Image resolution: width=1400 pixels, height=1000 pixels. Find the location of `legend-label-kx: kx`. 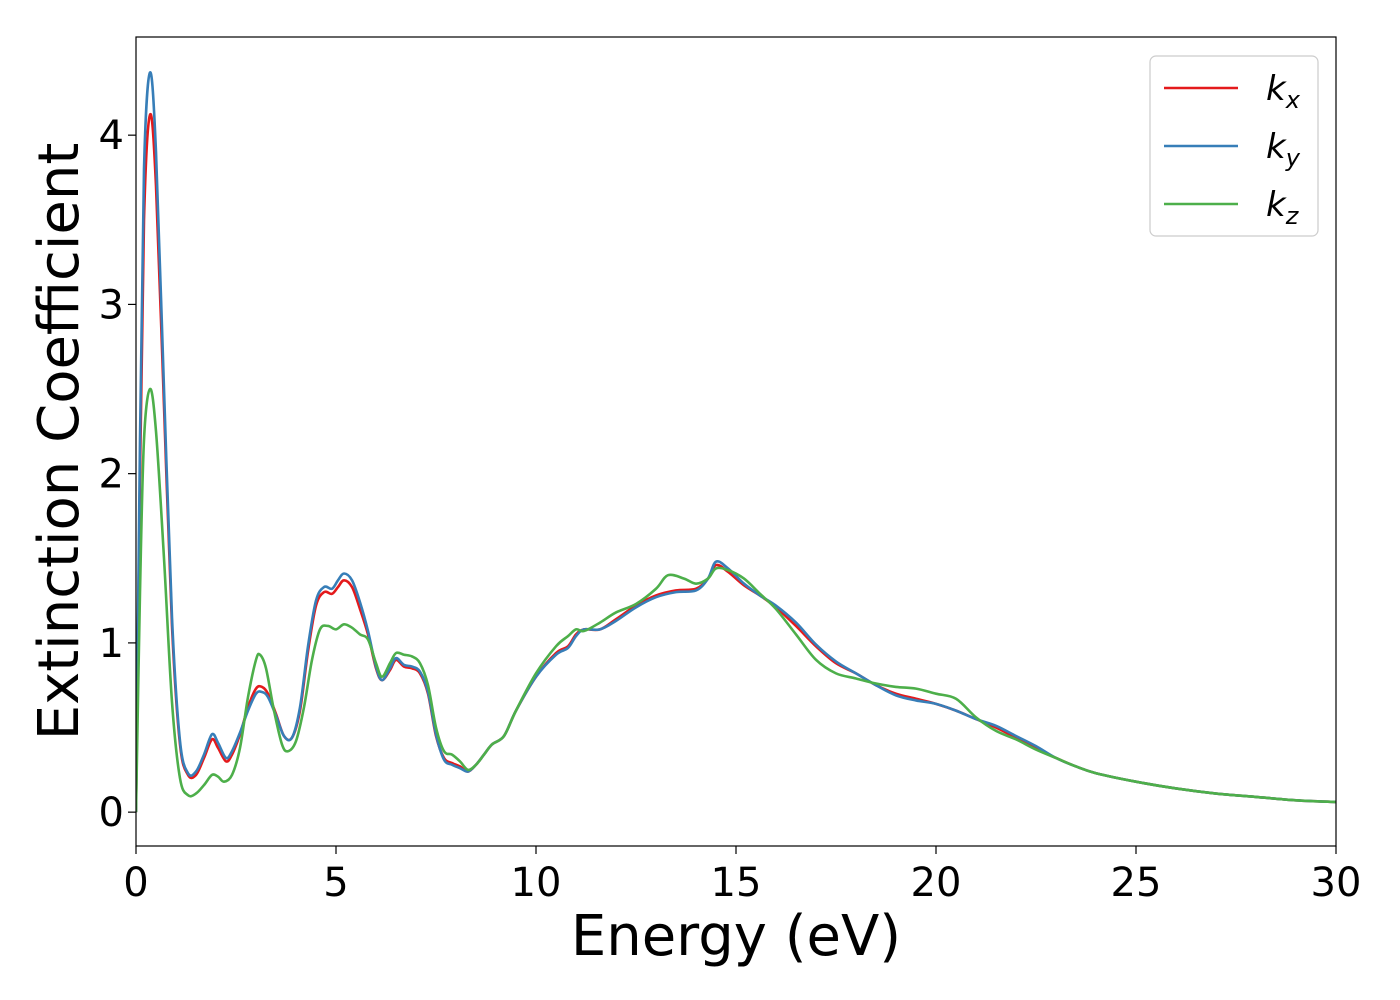

legend-label-kx: kx is located at coordinates (1283, 91).